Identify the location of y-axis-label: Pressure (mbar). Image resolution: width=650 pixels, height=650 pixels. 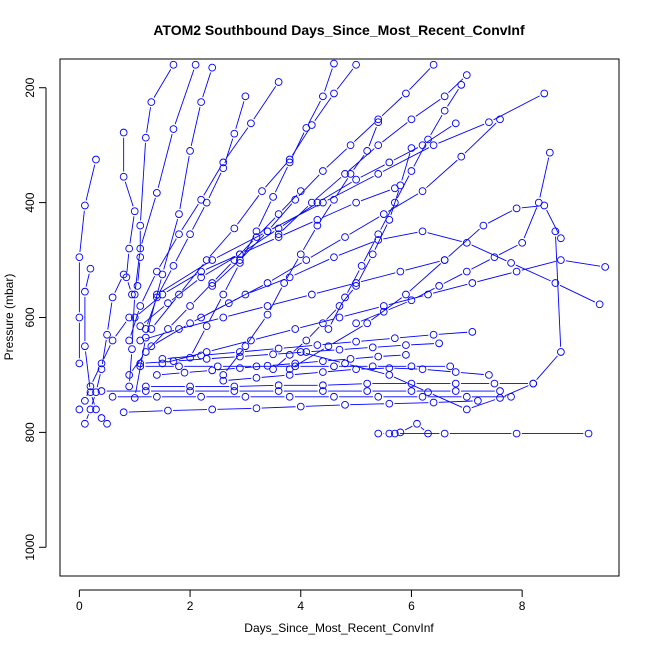
(9, 317).